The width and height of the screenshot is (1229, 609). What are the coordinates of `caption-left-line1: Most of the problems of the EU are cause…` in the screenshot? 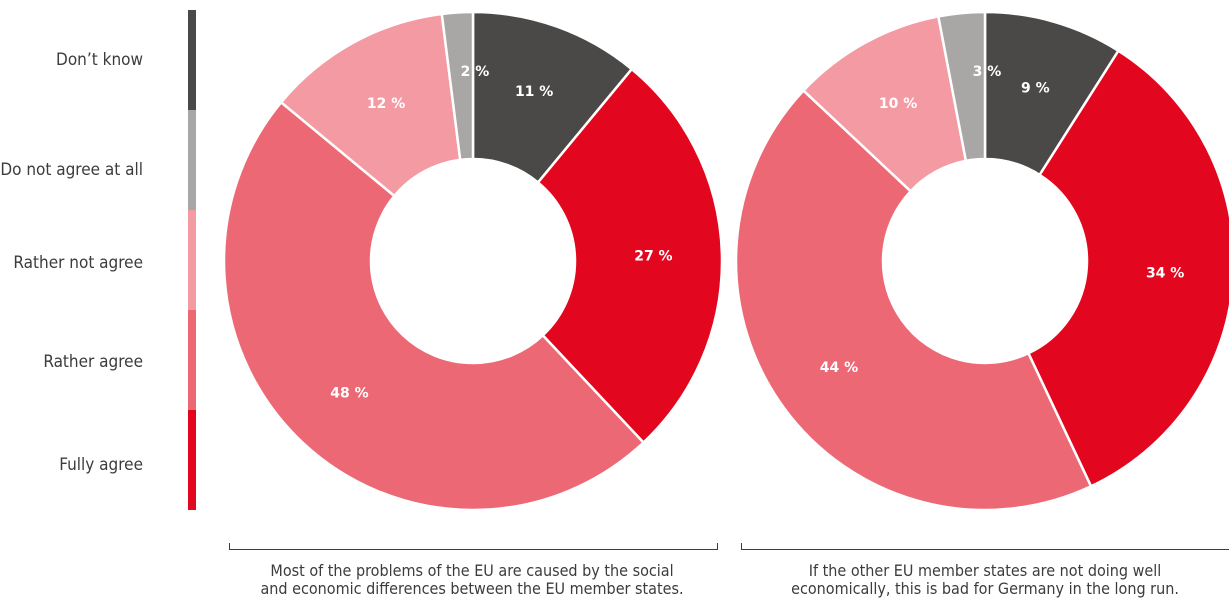 It's located at (472, 570).